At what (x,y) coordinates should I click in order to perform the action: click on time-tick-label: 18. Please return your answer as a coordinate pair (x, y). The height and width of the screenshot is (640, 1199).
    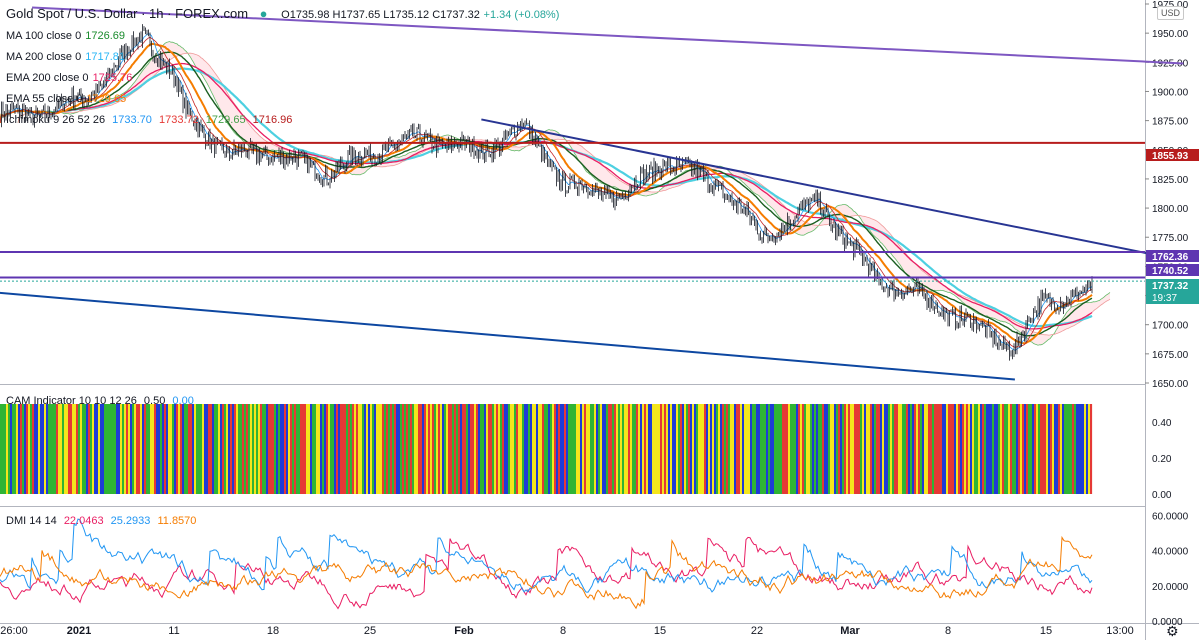
    Looking at the image, I should click on (273, 631).